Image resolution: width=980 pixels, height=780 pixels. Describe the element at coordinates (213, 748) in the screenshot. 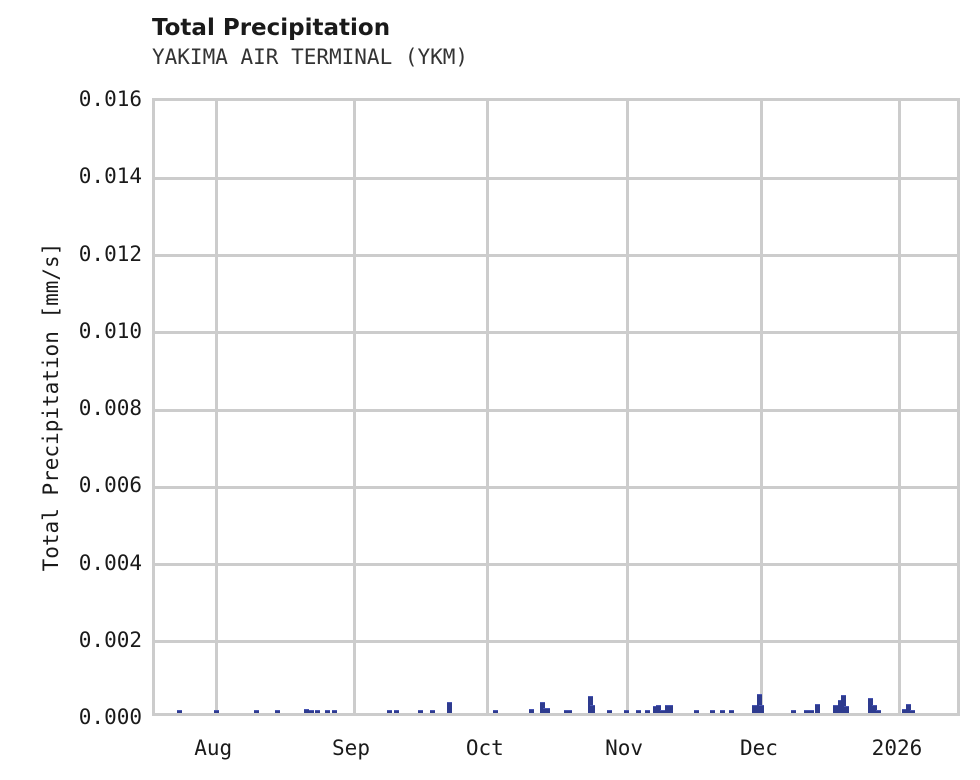

I see `x-tick-label: Aug` at that location.